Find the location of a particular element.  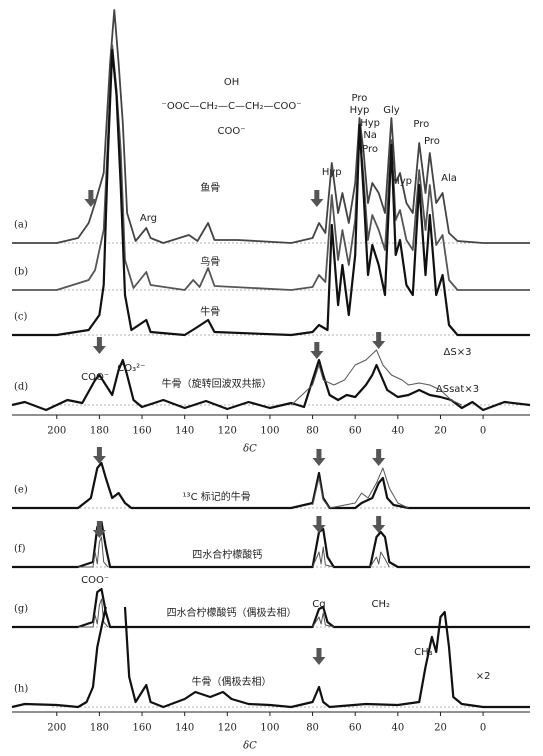

series-label: (b) is located at coordinates (21, 272).